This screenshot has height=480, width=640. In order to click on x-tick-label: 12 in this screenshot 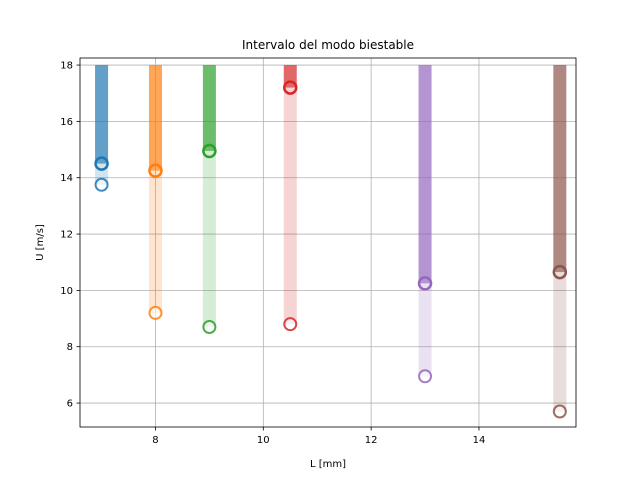, I will do `click(371, 440)`.